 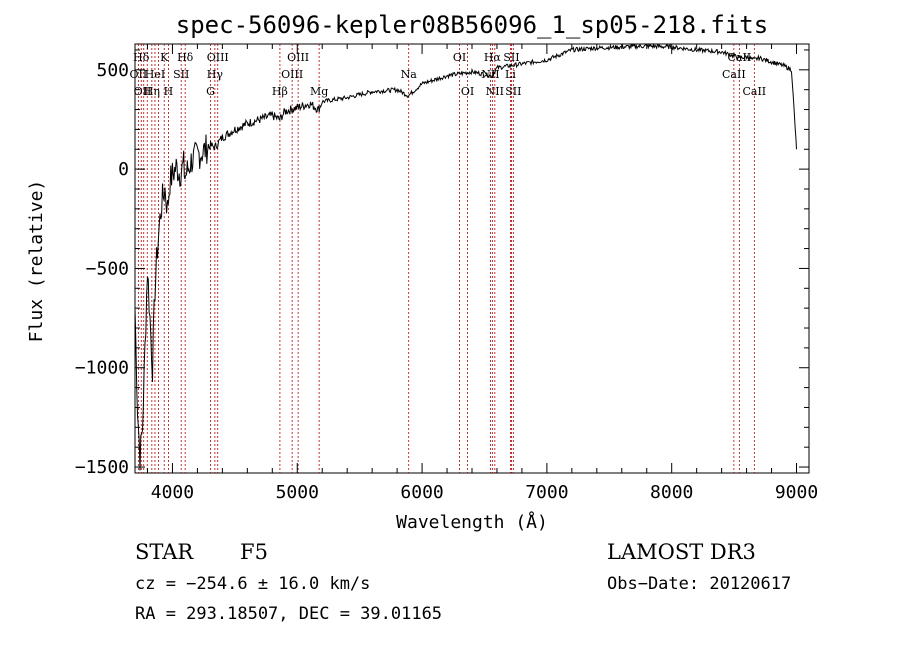 I want to click on spectral-line-label-14: Hβ, so click(x=280, y=91).